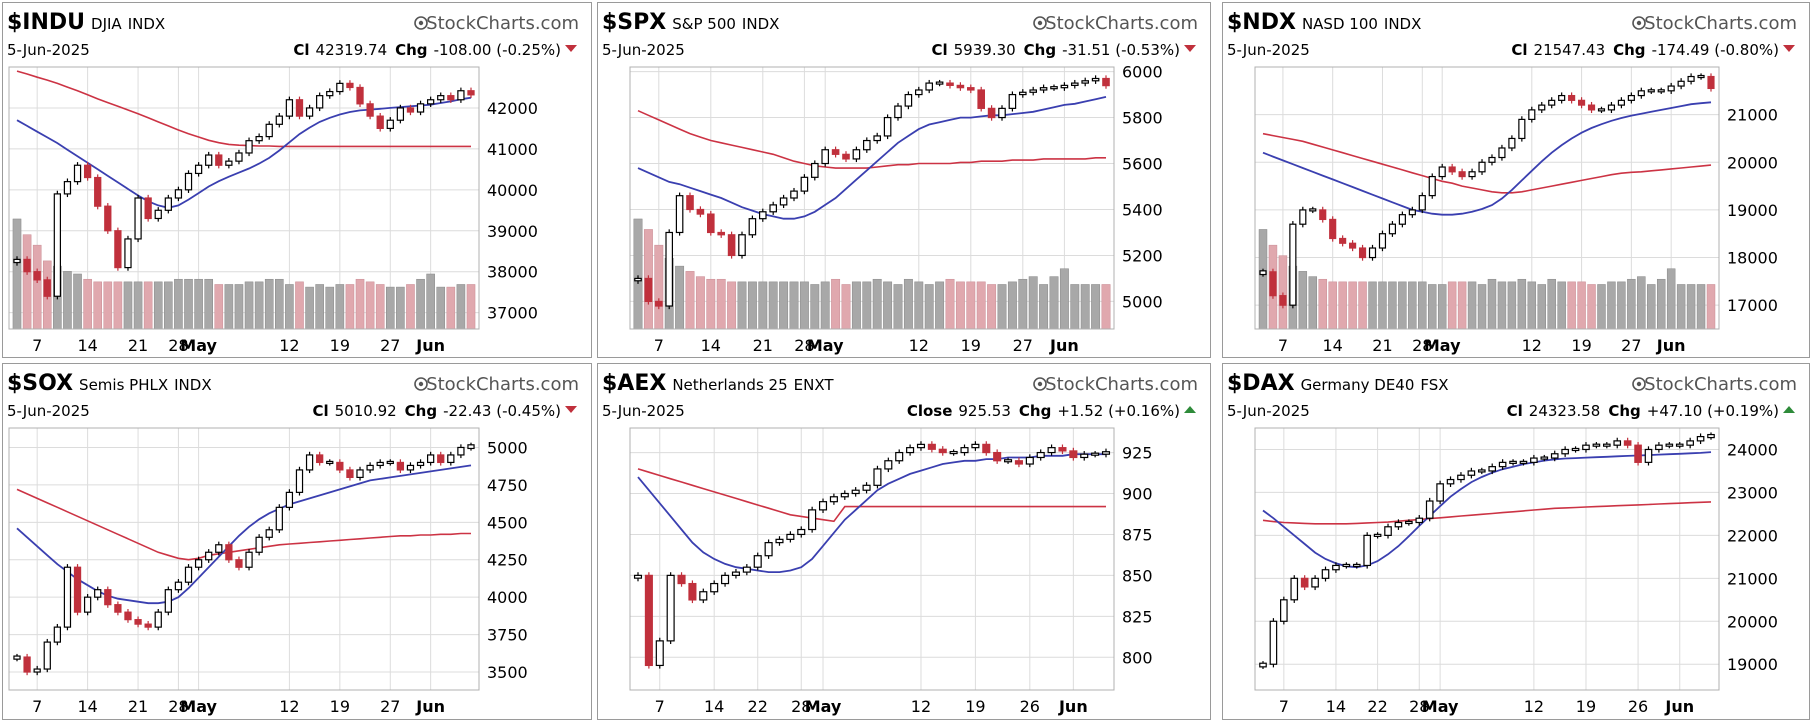 This screenshot has width=1812, height=722. Describe the element at coordinates (1752, 258) in the screenshot. I see `y-tick-label: 18000` at that location.